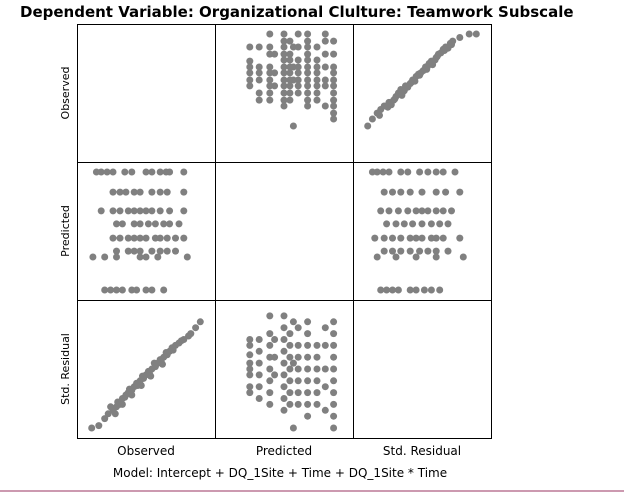 The image size is (624, 492). What do you see at coordinates (146, 93) in the screenshot?
I see `panel-frame-observed-vs-observed` at bounding box center [146, 93].